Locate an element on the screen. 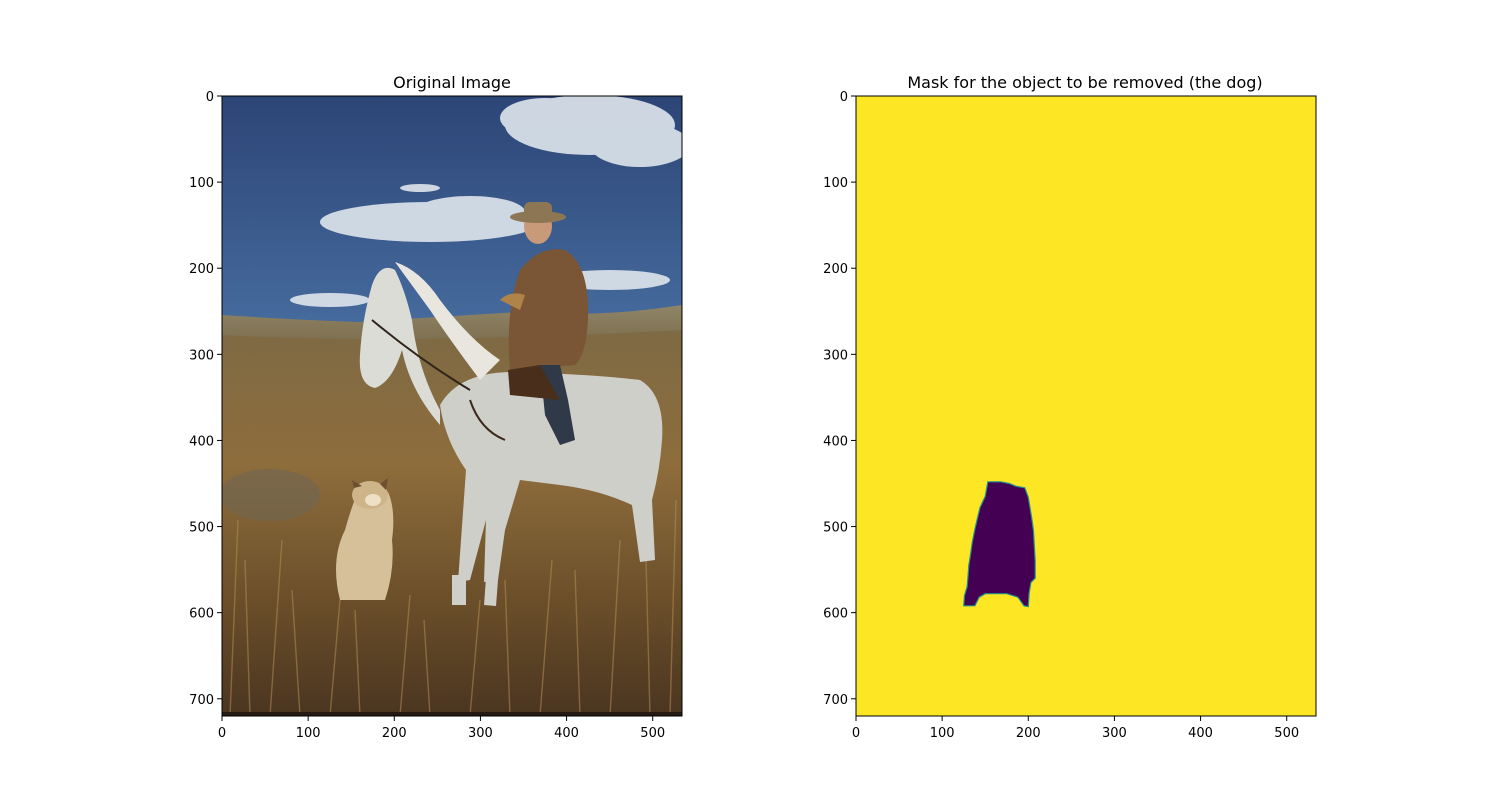  original-image-title: Original Image is located at coordinates (452, 82).